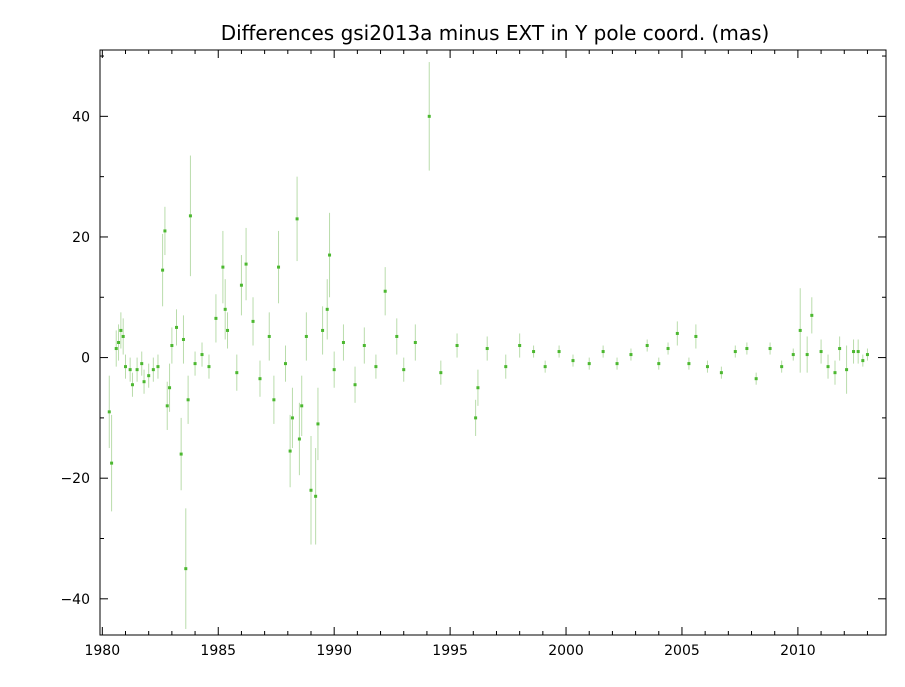 This screenshot has height=687, width=905. What do you see at coordinates (798, 651) in the screenshot?
I see `x-tick-label: 2010` at bounding box center [798, 651].